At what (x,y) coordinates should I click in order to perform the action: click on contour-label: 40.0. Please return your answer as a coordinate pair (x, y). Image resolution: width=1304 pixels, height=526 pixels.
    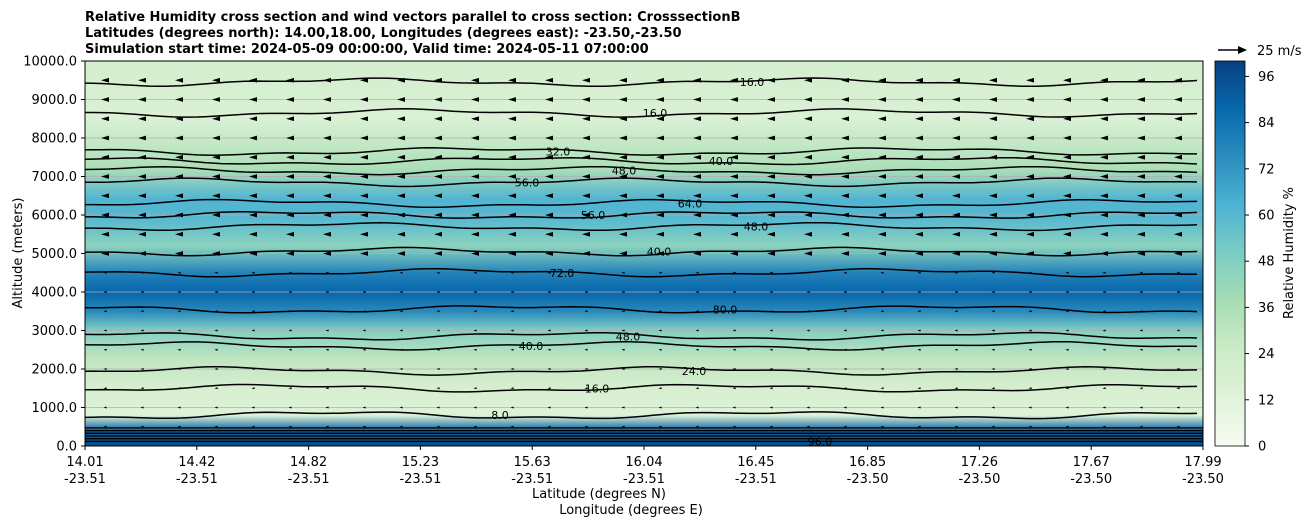
    Looking at the image, I should click on (531, 346).